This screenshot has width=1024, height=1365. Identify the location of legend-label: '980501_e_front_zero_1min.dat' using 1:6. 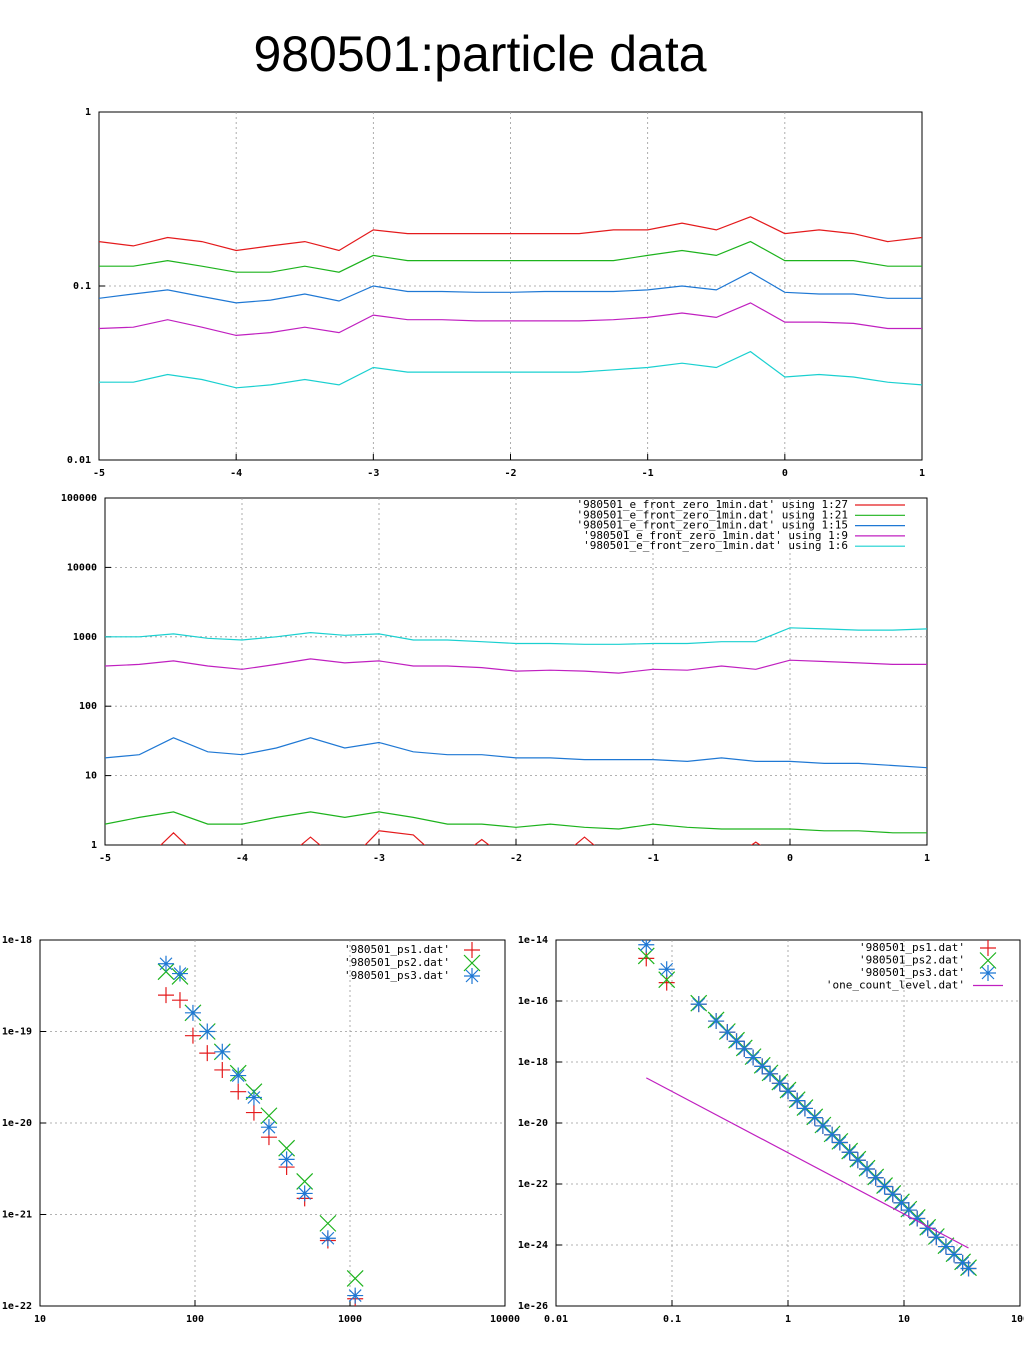
(715, 545).